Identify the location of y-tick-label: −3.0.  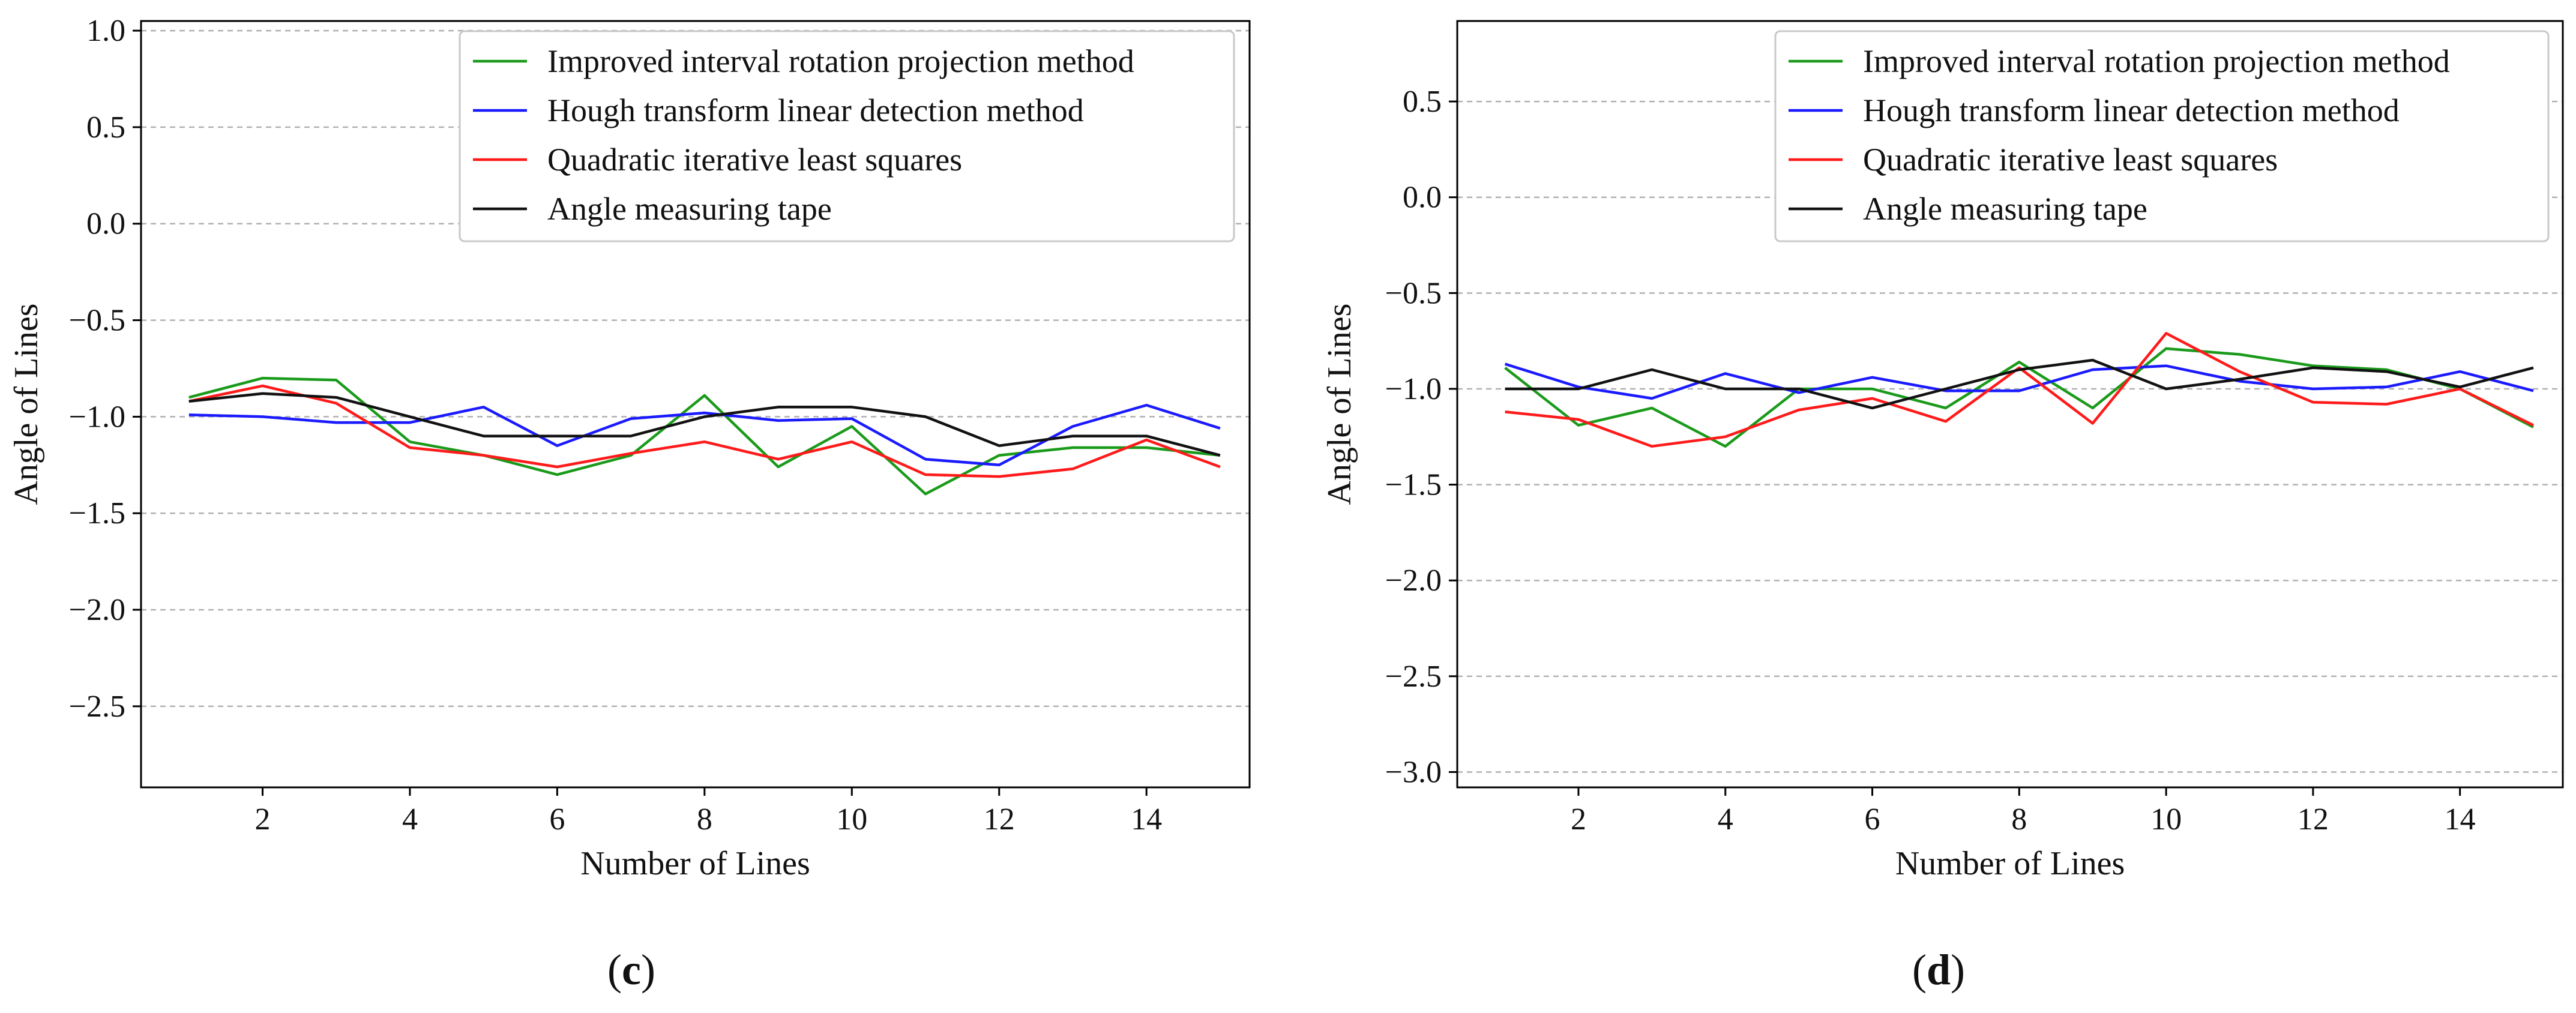
(1413, 772).